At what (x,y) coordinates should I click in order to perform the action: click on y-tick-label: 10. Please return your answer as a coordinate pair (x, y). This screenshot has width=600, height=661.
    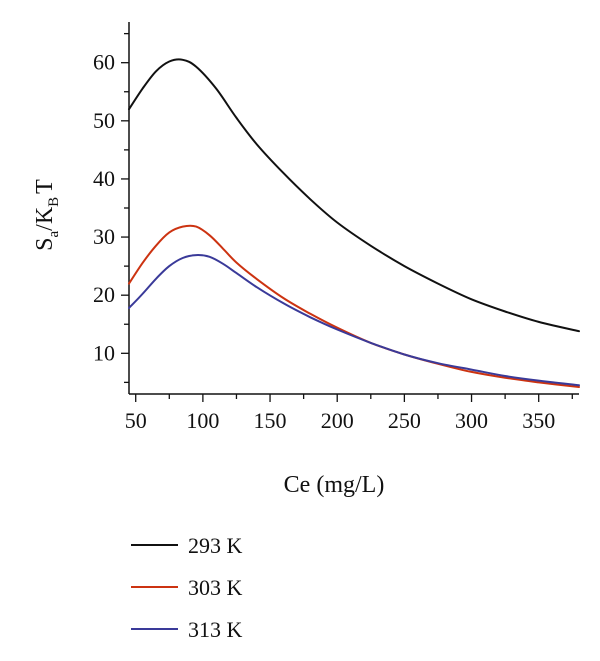
    Looking at the image, I should click on (104, 352).